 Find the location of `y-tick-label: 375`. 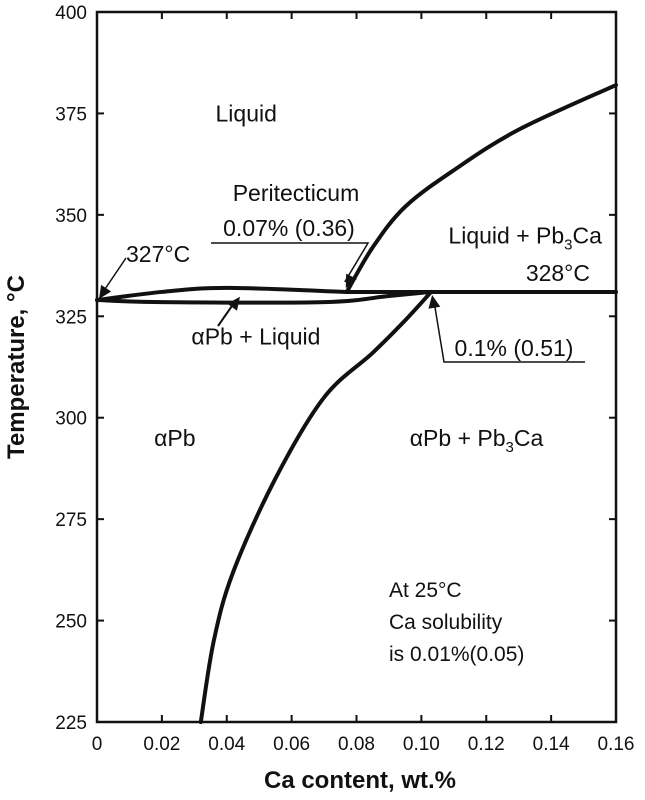

y-tick-label: 375 is located at coordinates (71, 114).